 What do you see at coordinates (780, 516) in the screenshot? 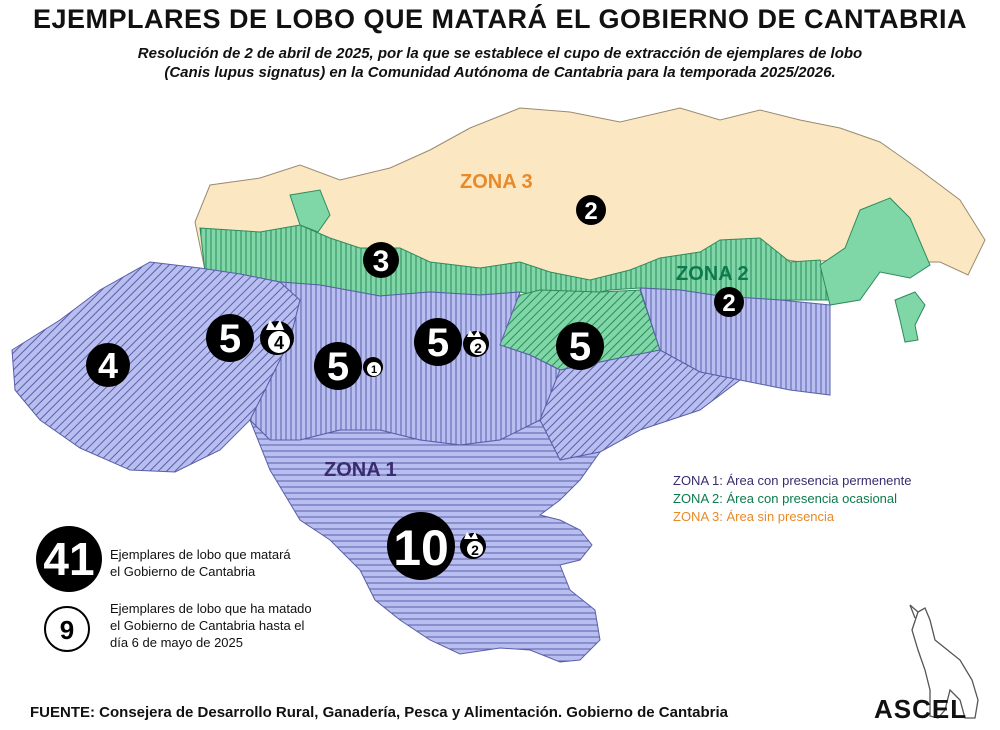
I see `zone-legend-text: Área sin presencia` at bounding box center [780, 516].